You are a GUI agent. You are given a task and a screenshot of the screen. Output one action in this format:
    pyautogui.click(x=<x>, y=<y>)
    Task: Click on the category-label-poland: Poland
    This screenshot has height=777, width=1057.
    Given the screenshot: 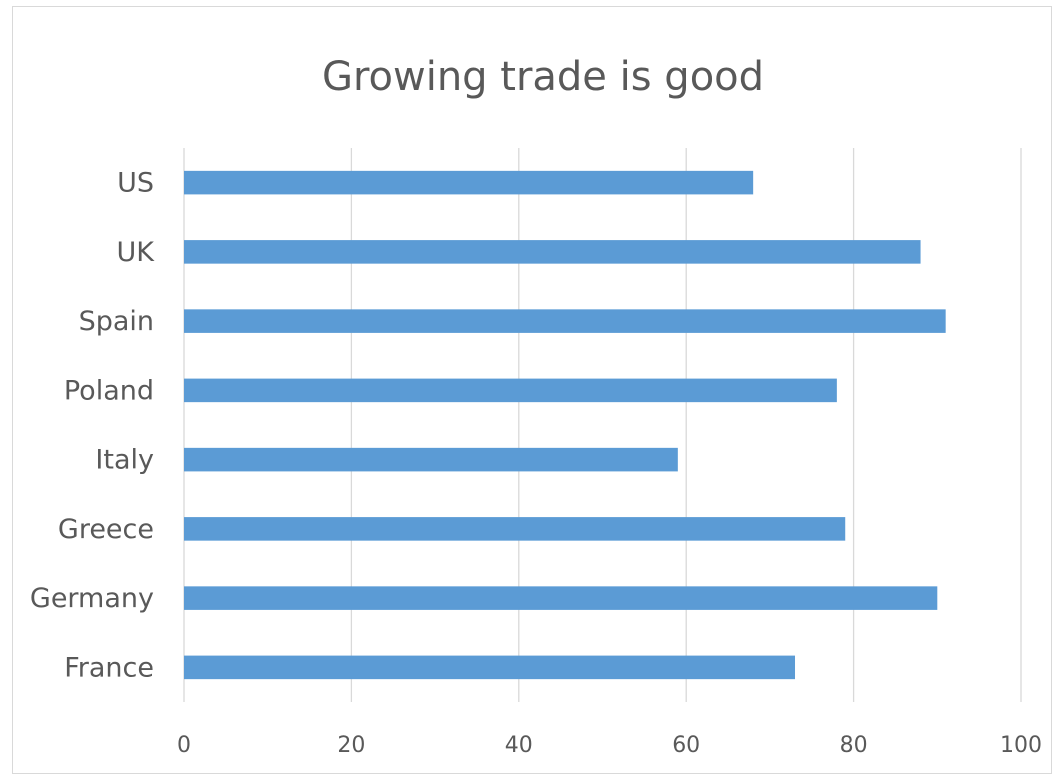 What is the action you would take?
    pyautogui.click(x=109, y=390)
    